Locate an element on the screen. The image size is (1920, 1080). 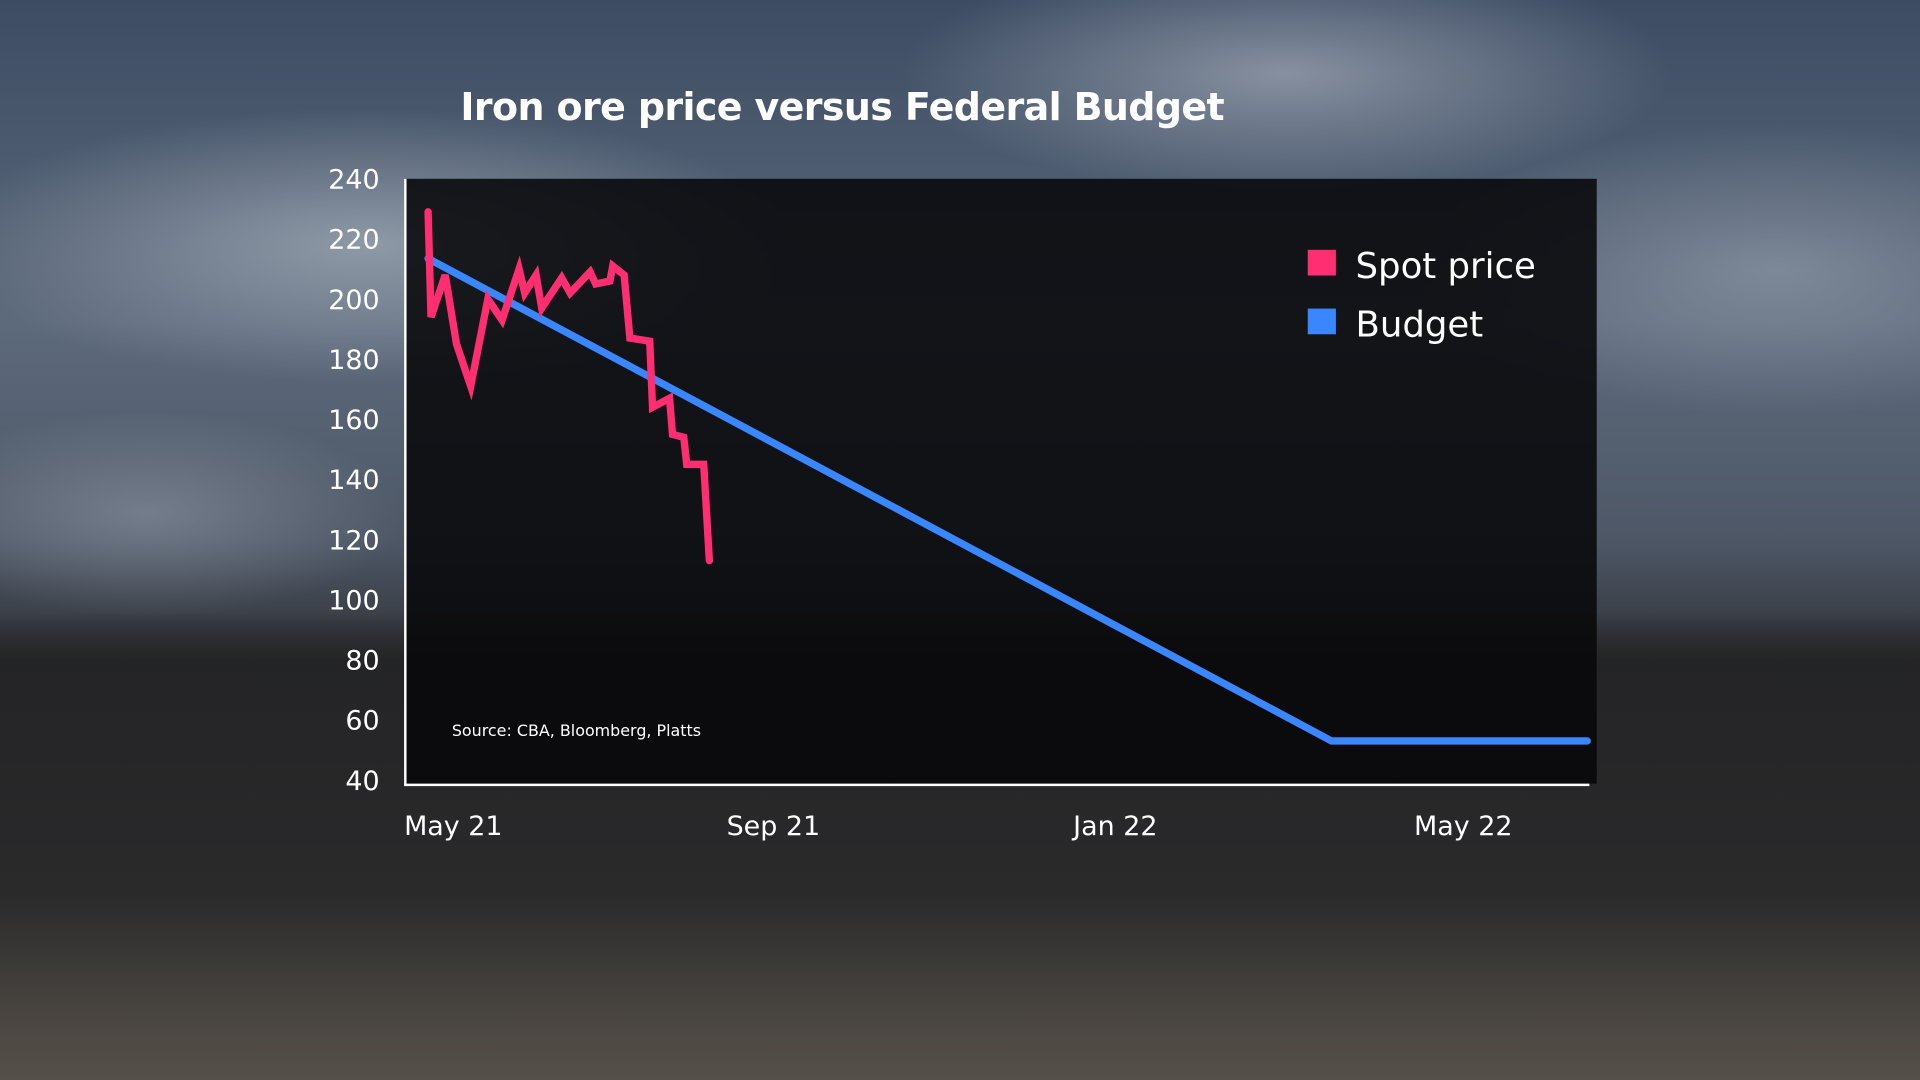
x-tick-label: Jan 22 is located at coordinates (1114, 826).